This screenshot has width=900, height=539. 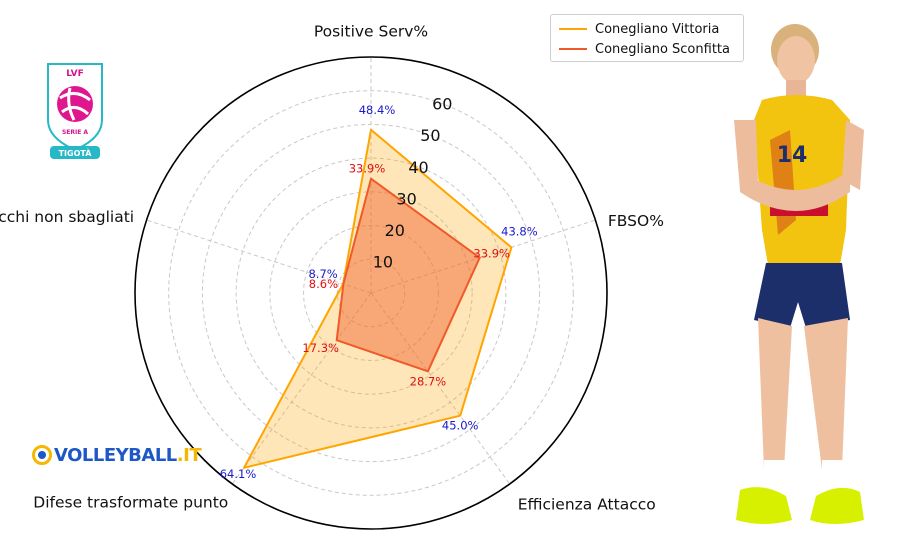 What do you see at coordinates (75, 132) in the screenshot?
I see `serie-a-text: SERIE A` at bounding box center [75, 132].